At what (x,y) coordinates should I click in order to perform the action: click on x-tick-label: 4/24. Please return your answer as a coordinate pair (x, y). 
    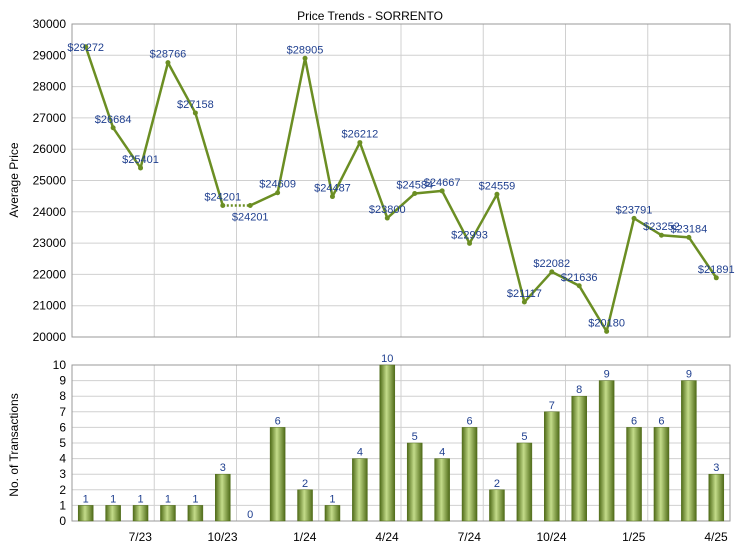
    Looking at the image, I should click on (387, 537).